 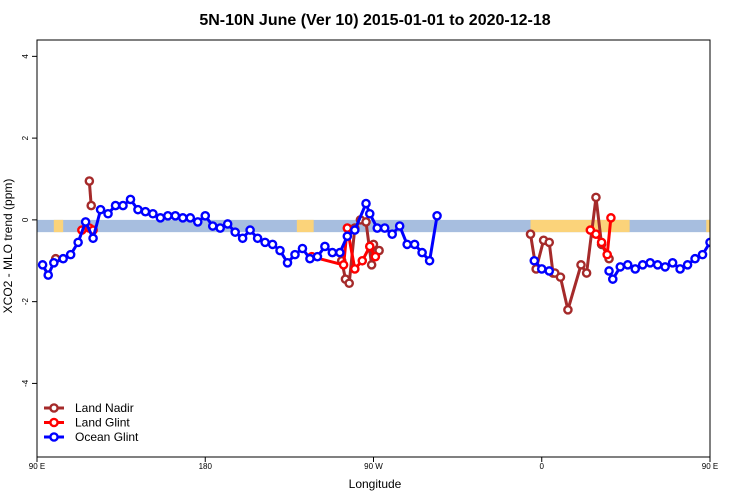 What do you see at coordinates (25, 219) in the screenshot?
I see `y-tick-label-2: 0` at bounding box center [25, 219].